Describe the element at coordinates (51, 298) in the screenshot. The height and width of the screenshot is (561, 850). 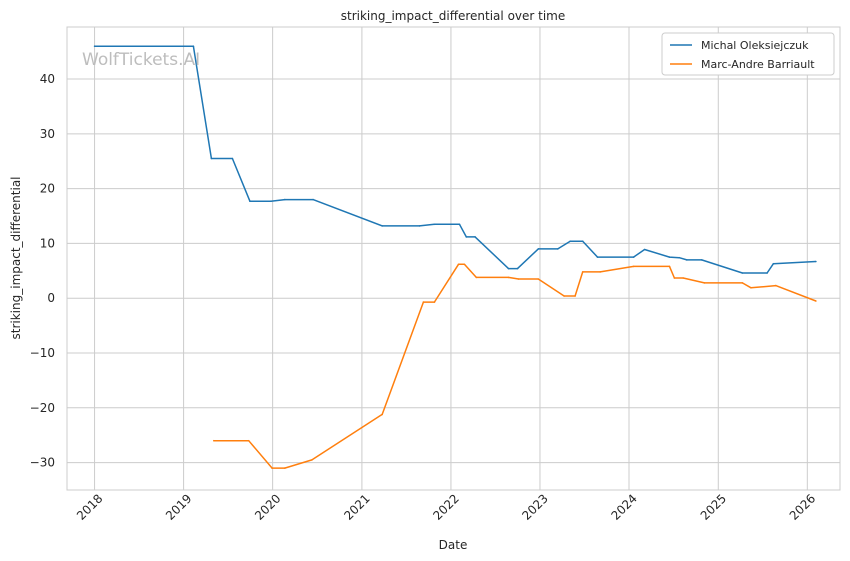
I see `y-tick-label: 0` at that location.